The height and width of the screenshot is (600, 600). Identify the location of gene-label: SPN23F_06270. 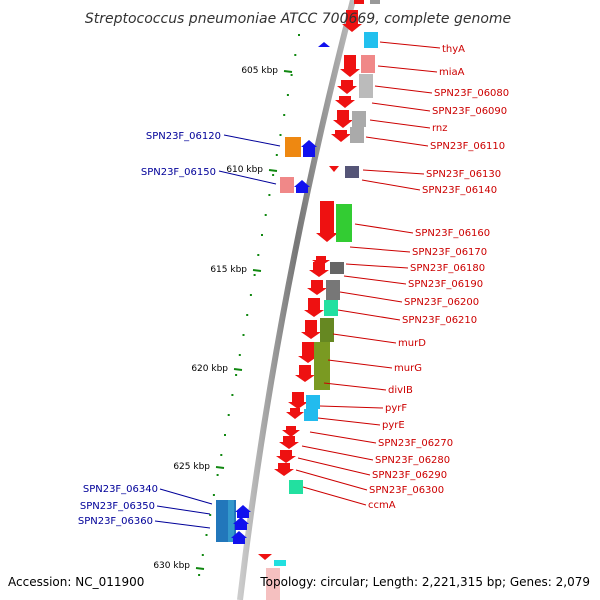
(415, 443).